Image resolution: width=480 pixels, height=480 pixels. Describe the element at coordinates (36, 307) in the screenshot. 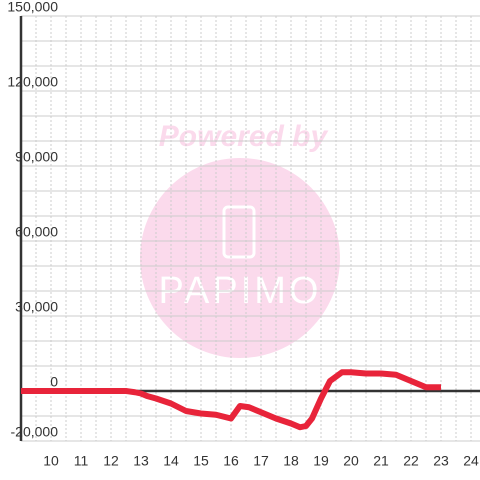

I see `y-tick-label: 30,000` at that location.